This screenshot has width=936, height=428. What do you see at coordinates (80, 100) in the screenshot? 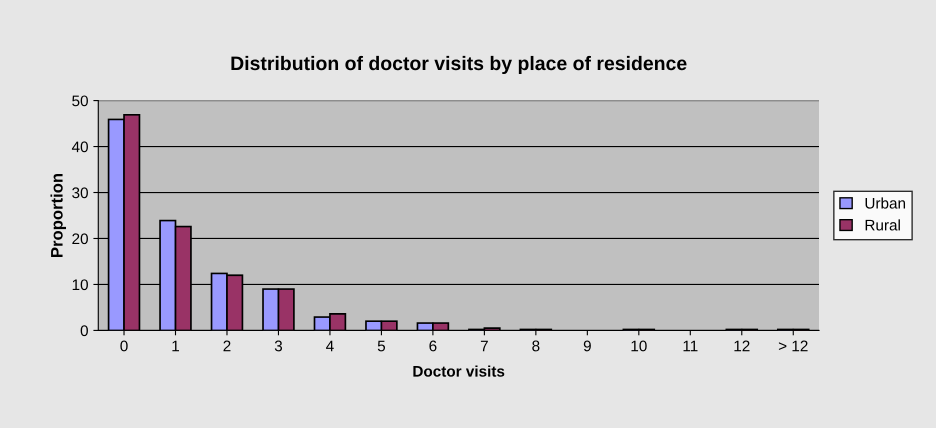
I see `y-tick-label: 50` at bounding box center [80, 100].